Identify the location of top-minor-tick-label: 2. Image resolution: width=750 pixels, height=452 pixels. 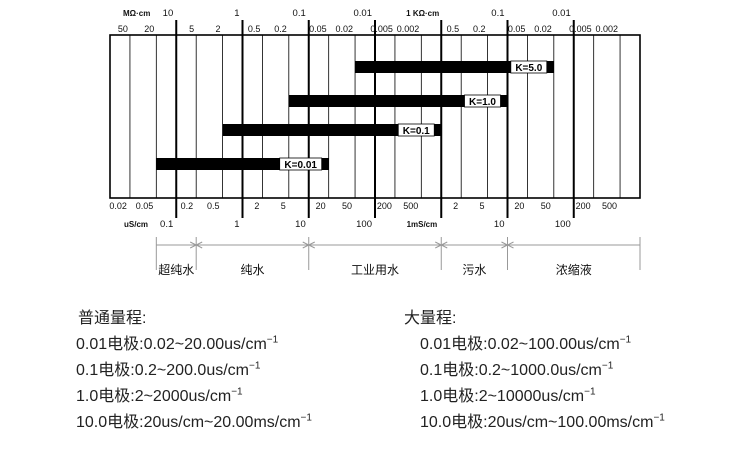
(218, 29).